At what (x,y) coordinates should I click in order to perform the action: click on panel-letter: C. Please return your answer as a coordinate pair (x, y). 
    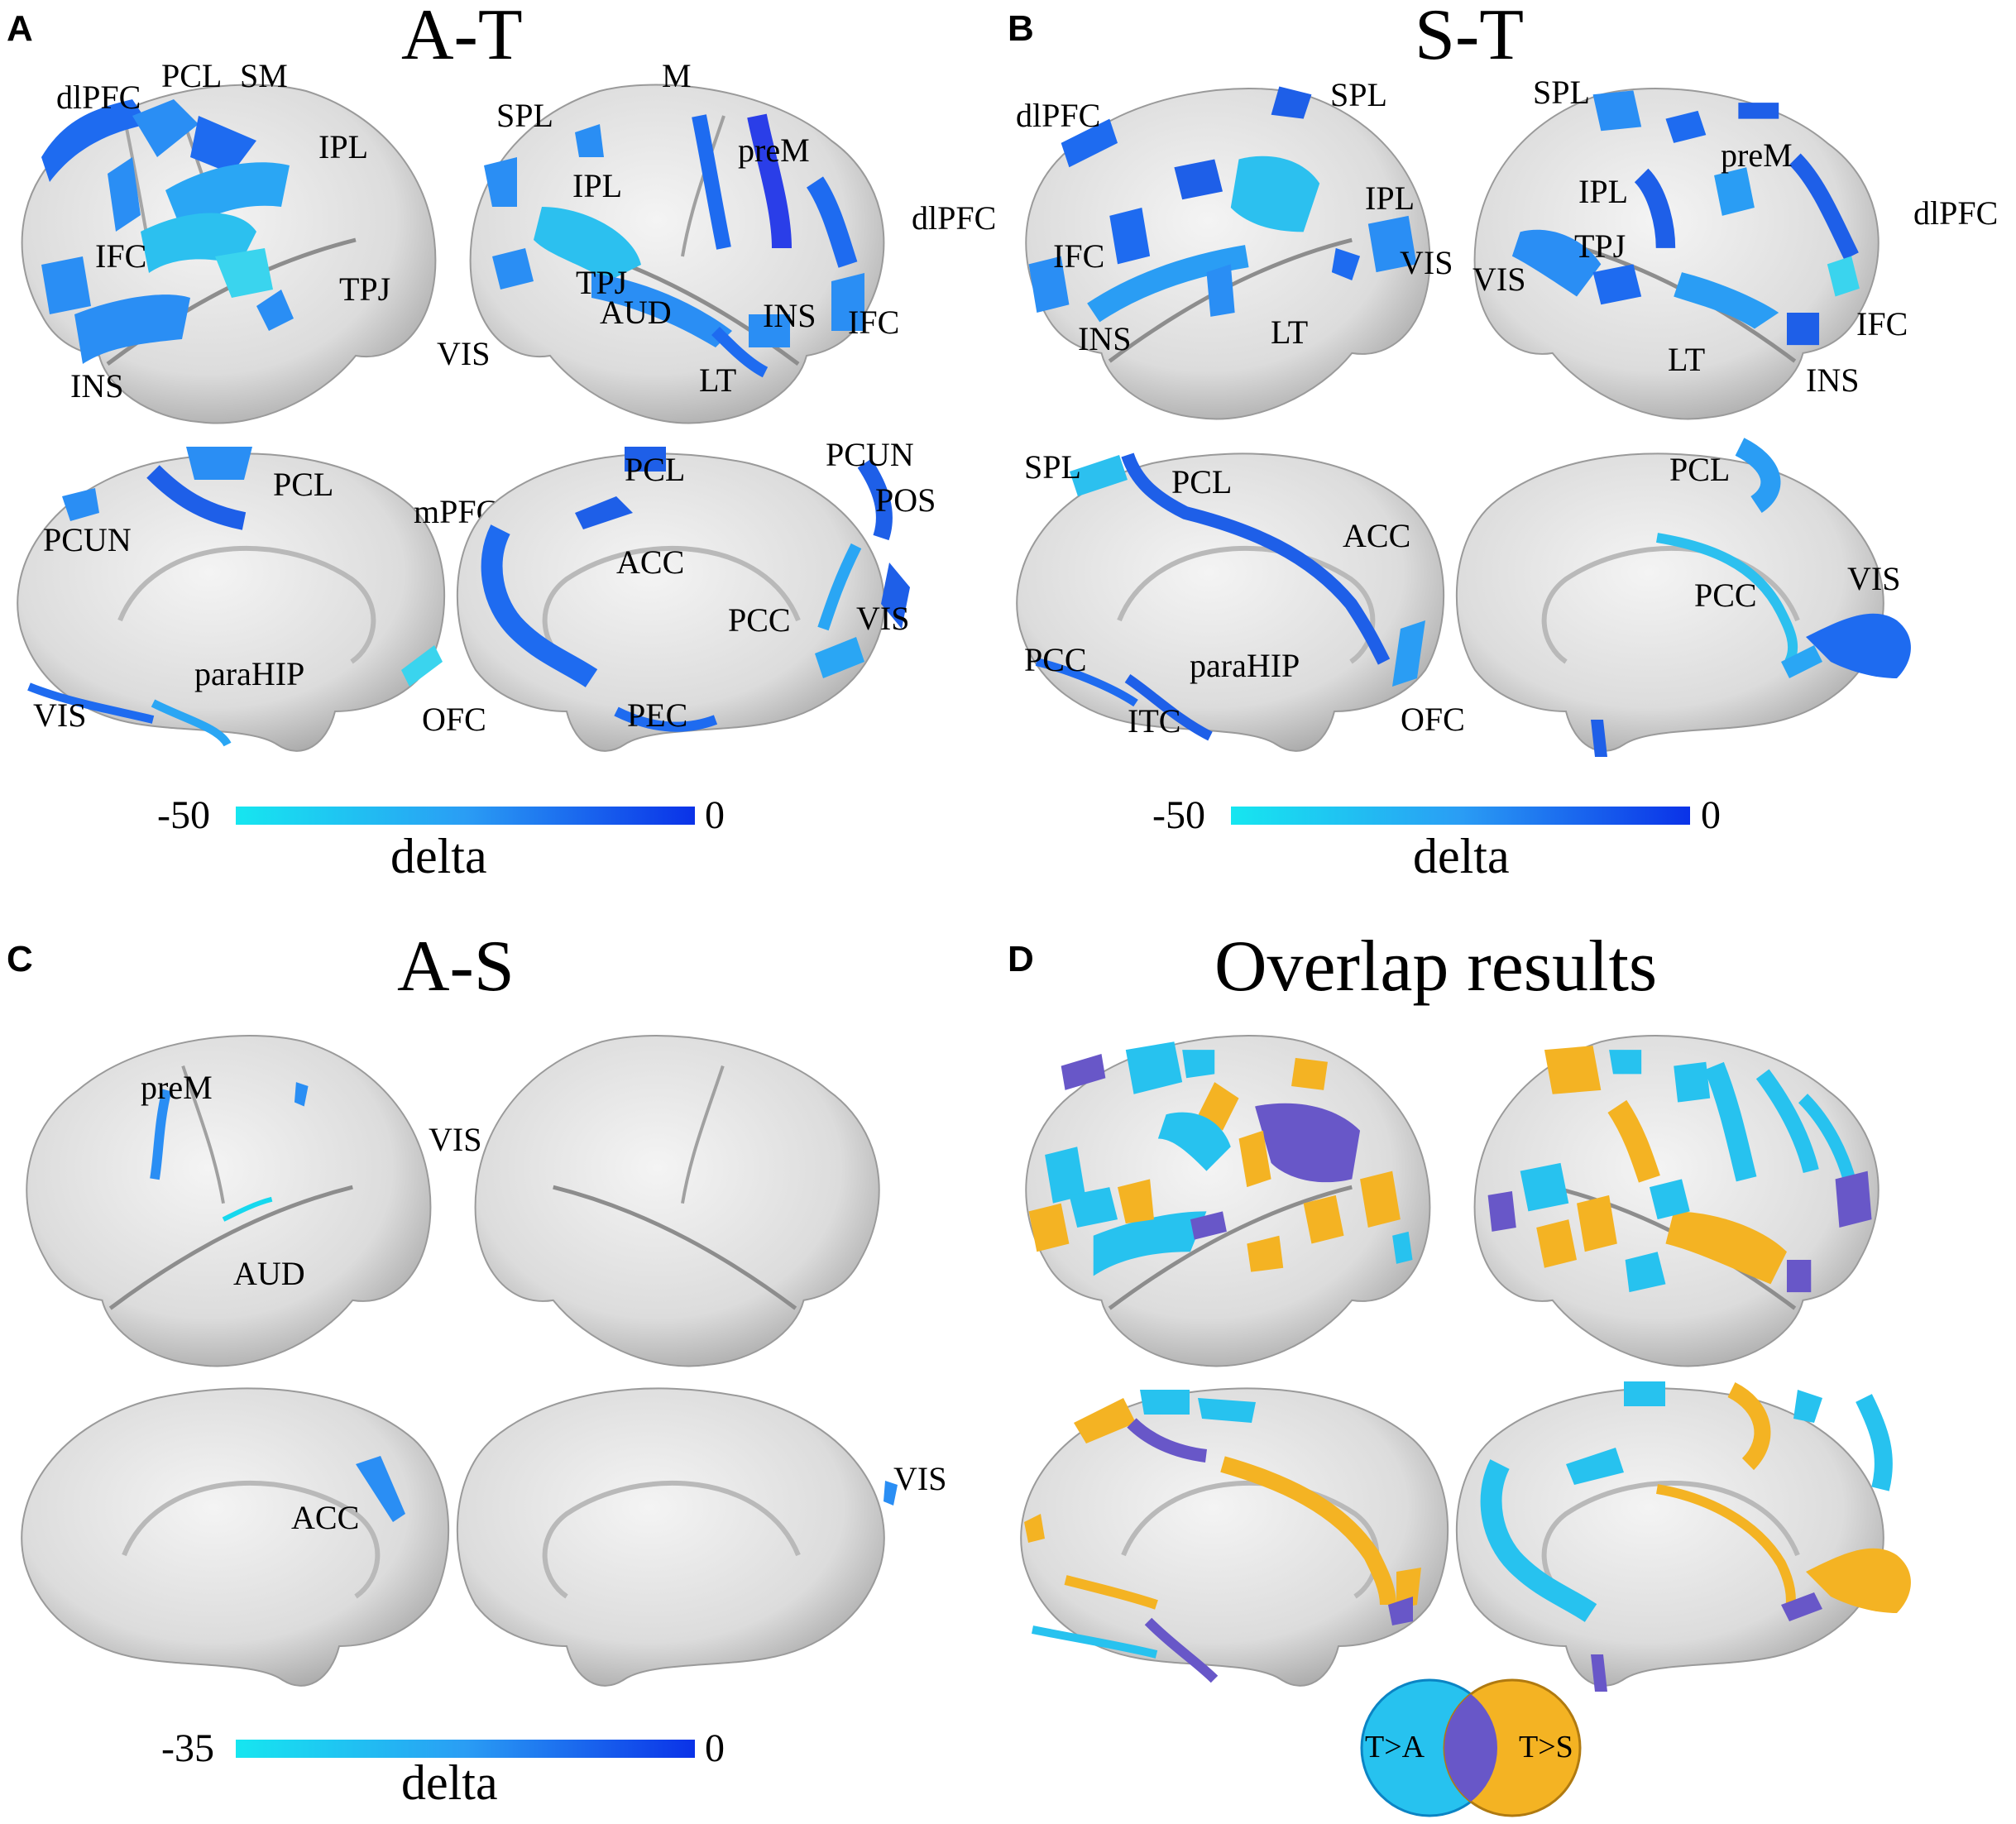
    Looking at the image, I should click on (20, 959).